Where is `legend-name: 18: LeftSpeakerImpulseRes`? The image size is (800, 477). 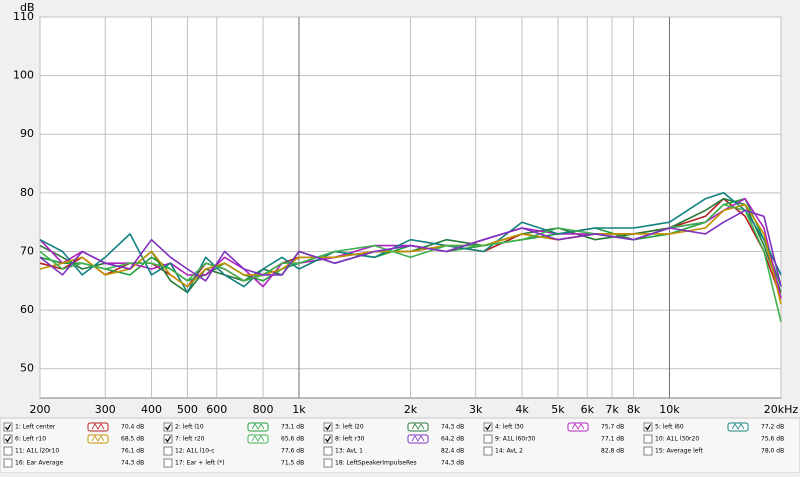 legend-name: 18: LeftSpeakerImpulseRes is located at coordinates (376, 463).